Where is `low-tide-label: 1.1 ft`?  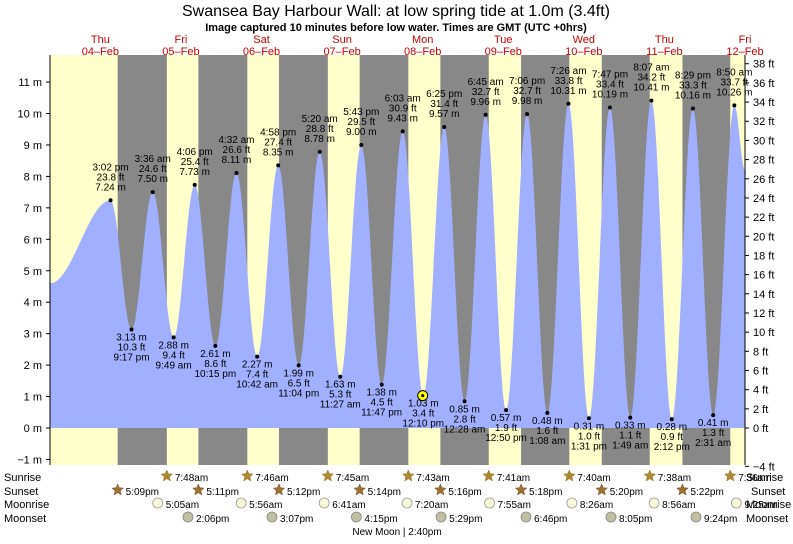
low-tide-label: 1.1 ft is located at coordinates (630, 436).